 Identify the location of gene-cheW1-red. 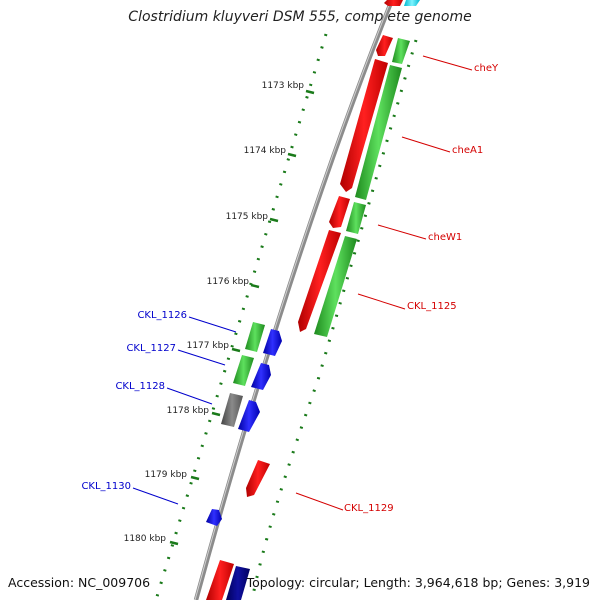
(339, 212).